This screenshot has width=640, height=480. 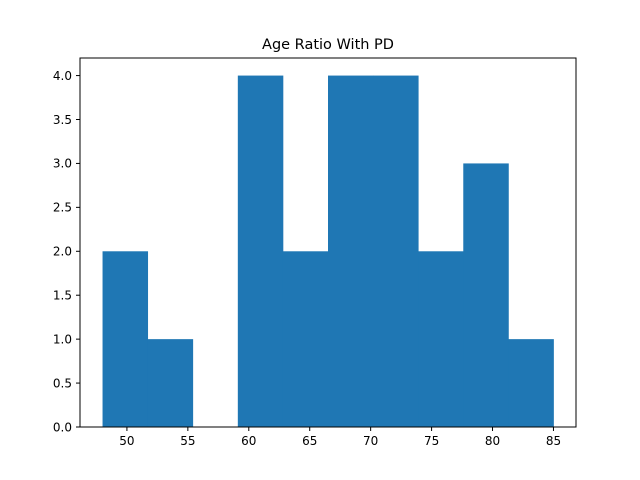 I want to click on x-tick-label: 50, so click(x=126, y=441).